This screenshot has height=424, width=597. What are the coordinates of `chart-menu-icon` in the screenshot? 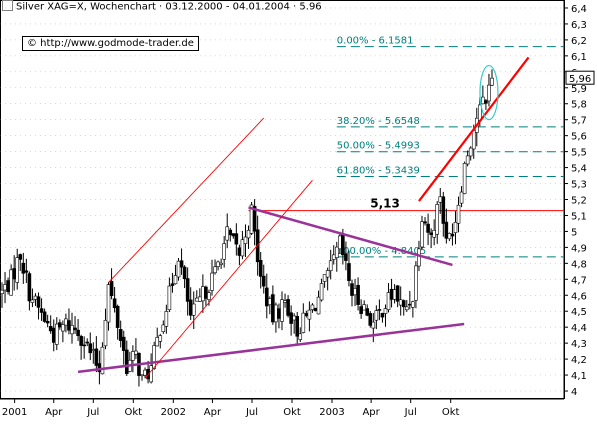 It's located at (7, 5).